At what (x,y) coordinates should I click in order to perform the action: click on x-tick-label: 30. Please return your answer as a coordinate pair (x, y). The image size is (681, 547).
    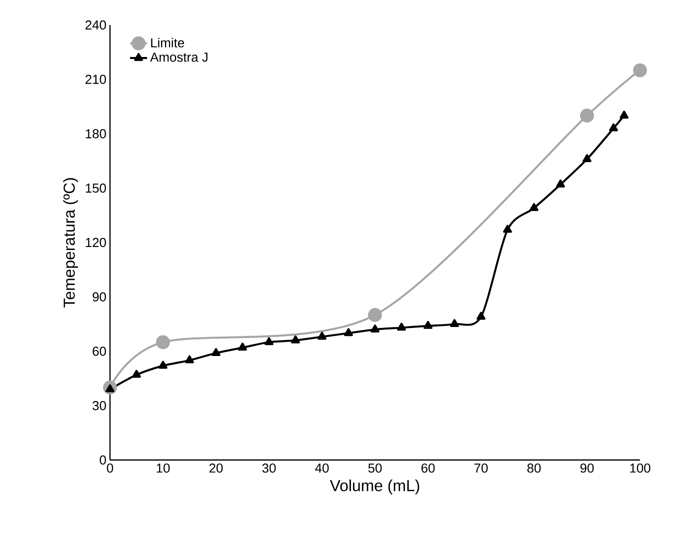
    Looking at the image, I should click on (269, 468).